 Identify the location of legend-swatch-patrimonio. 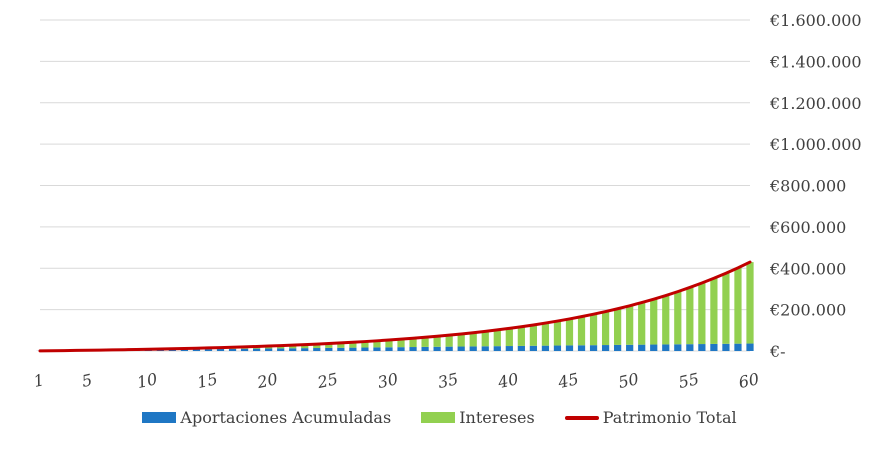
(581, 417).